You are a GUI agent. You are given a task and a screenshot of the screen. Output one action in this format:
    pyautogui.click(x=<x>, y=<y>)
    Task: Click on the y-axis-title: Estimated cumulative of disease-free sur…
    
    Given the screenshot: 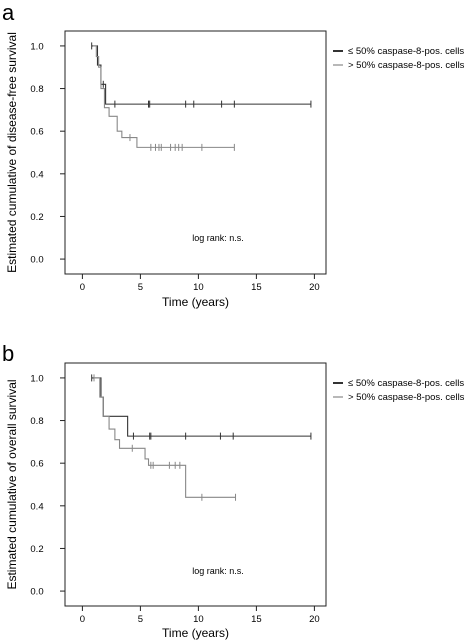 What is the action you would take?
    pyautogui.click(x=12, y=152)
    